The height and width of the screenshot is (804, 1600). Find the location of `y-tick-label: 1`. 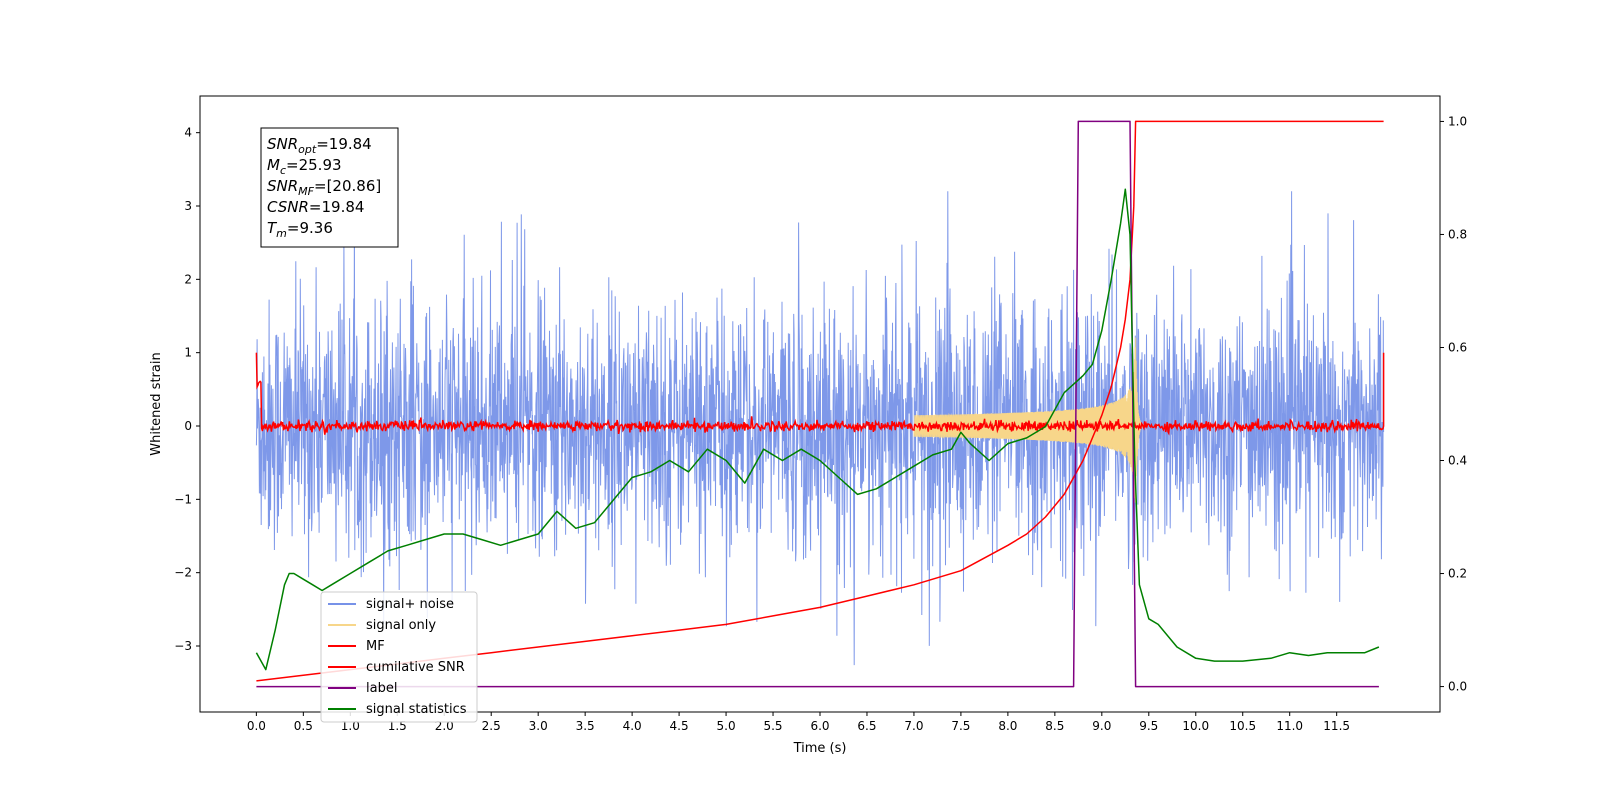

y-tick-label: 1 is located at coordinates (188, 353).